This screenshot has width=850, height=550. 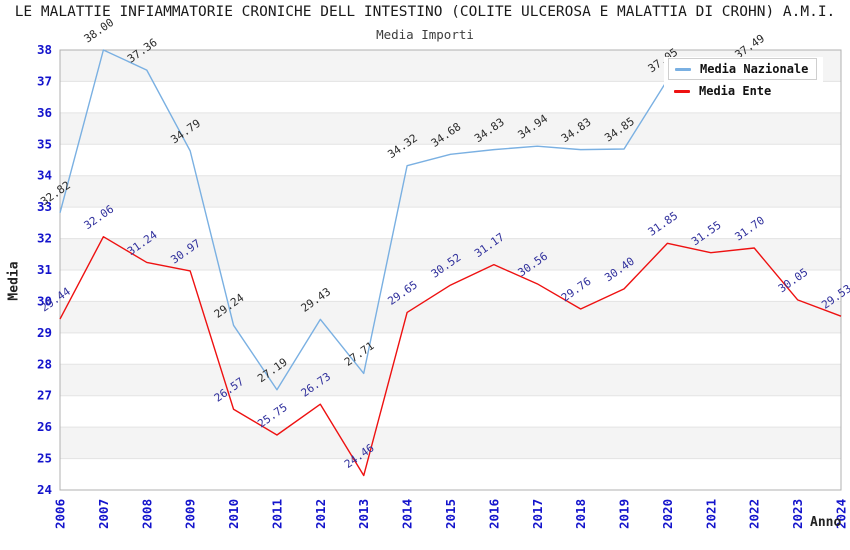 What do you see at coordinates (683, 69) in the screenshot?
I see `legend-swatch-nazionale-icon` at bounding box center [683, 69].